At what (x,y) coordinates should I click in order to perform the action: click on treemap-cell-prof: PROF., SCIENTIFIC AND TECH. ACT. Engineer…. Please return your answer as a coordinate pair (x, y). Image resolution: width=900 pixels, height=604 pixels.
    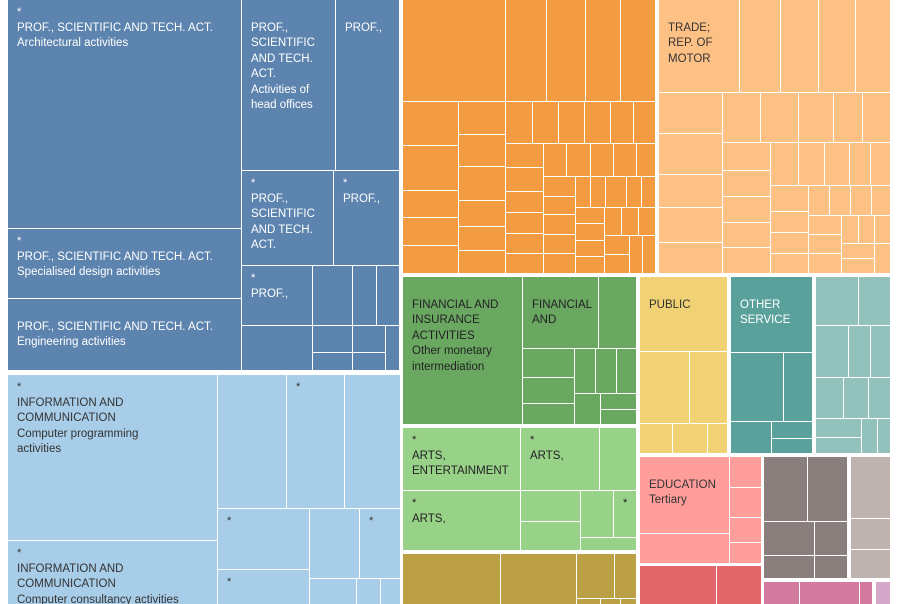
    Looking at the image, I should click on (124, 334).